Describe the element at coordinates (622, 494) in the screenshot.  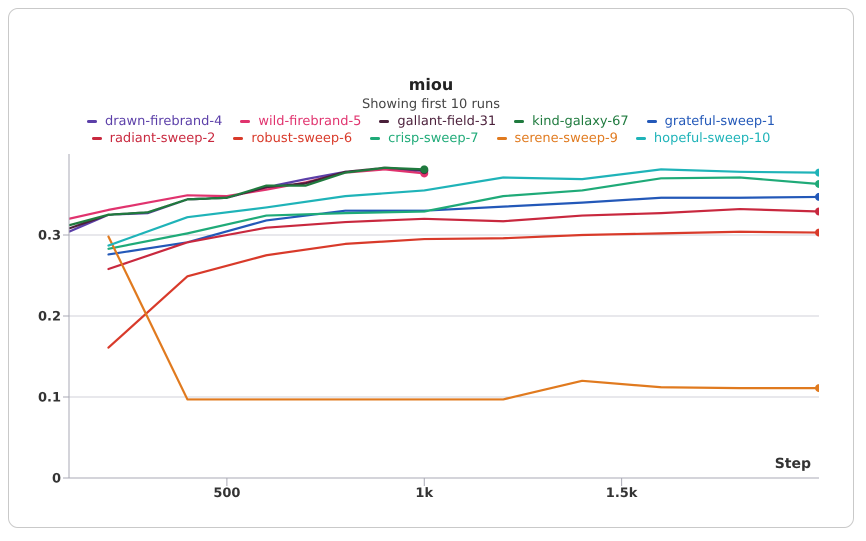
I see `x-tick-label: 1.5k` at that location.